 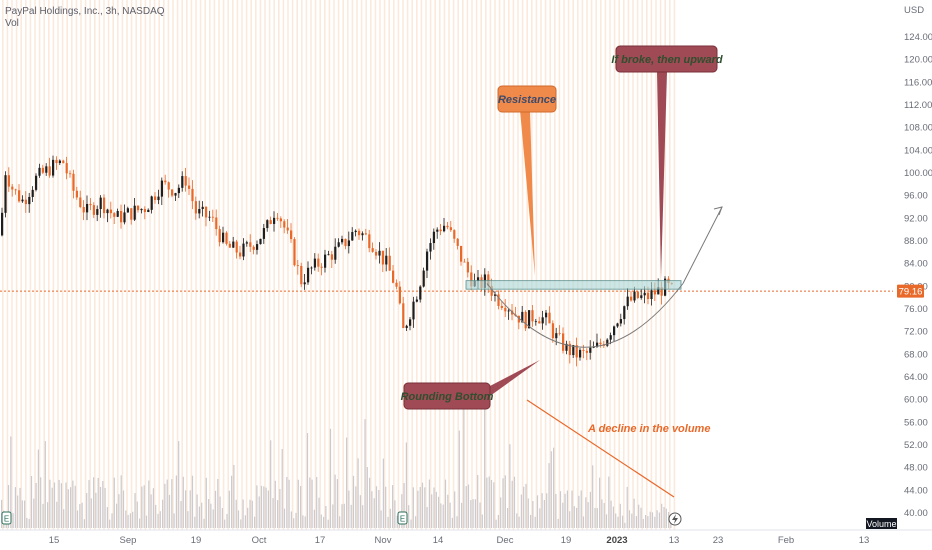 What do you see at coordinates (912, 265) in the screenshot?
I see `price-axis` at bounding box center [912, 265].